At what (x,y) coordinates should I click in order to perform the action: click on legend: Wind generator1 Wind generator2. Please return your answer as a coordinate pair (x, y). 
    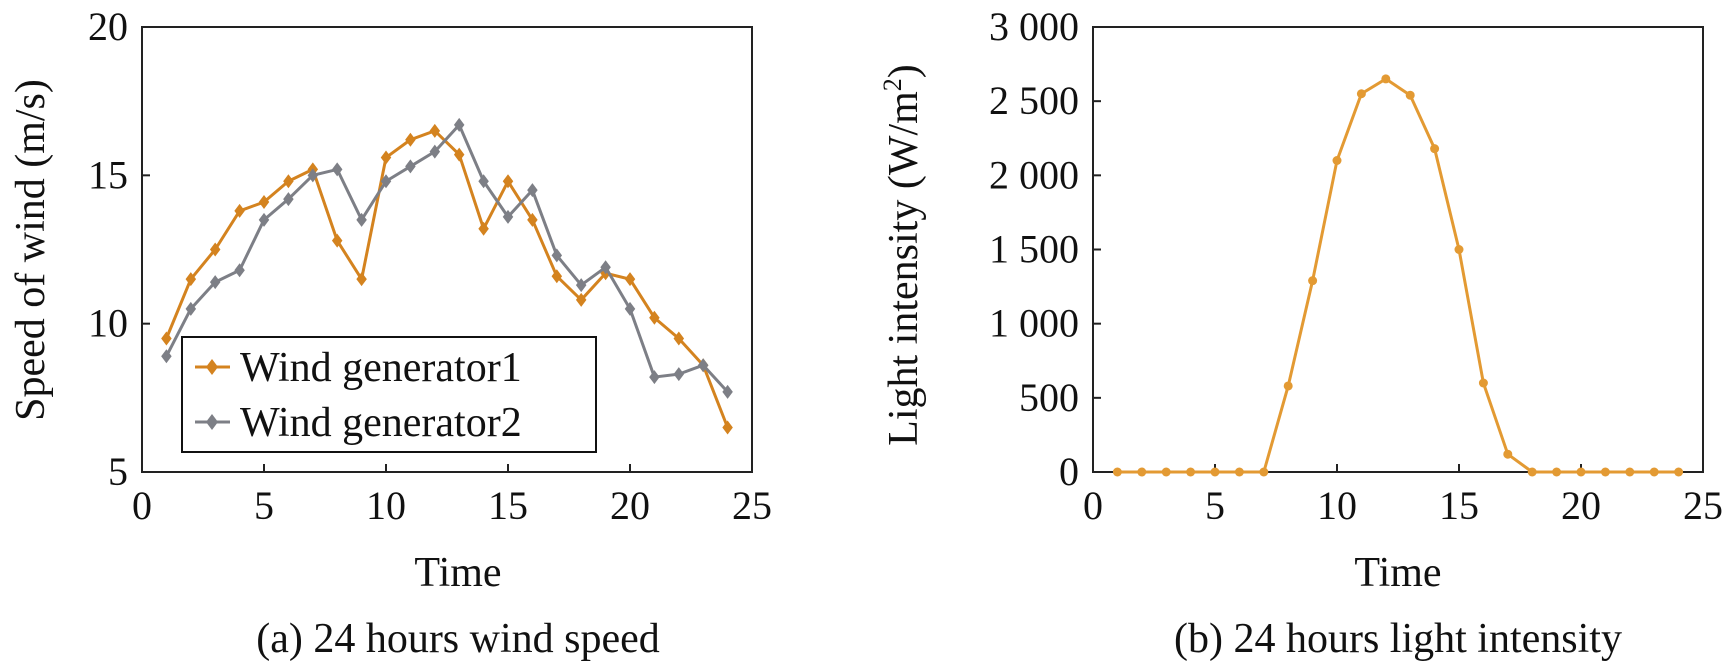
    Looking at the image, I should click on (389, 394).